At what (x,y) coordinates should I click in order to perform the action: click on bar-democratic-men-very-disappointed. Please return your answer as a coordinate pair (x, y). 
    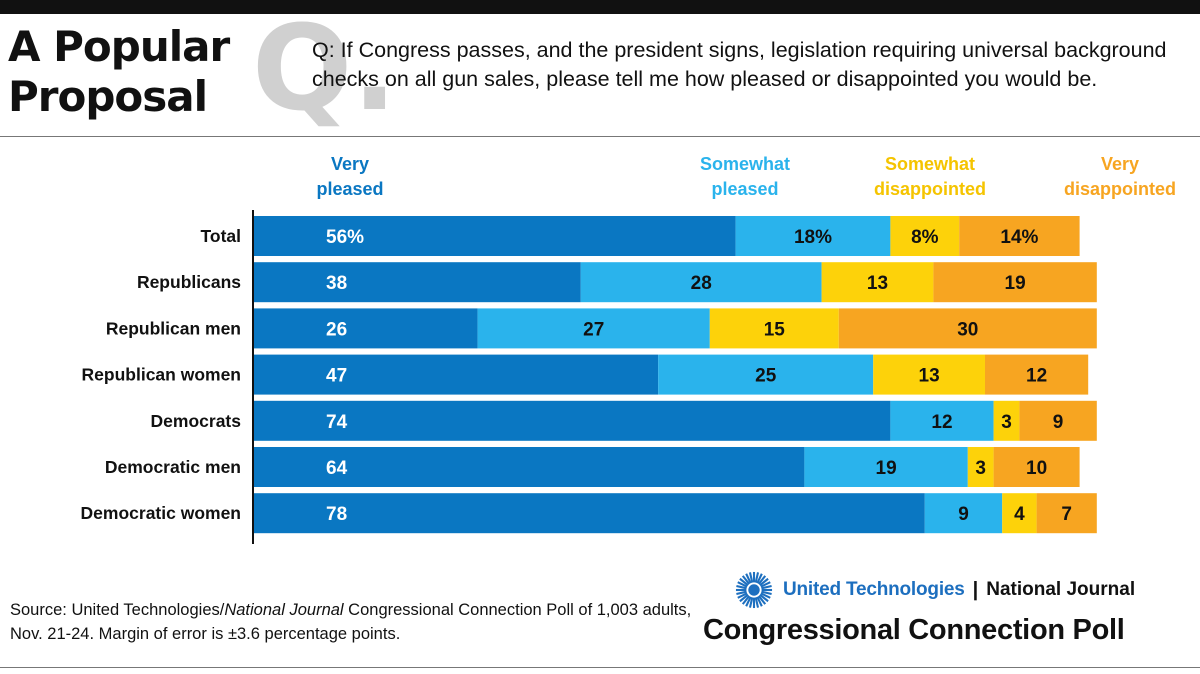
    Looking at the image, I should click on (1036, 467).